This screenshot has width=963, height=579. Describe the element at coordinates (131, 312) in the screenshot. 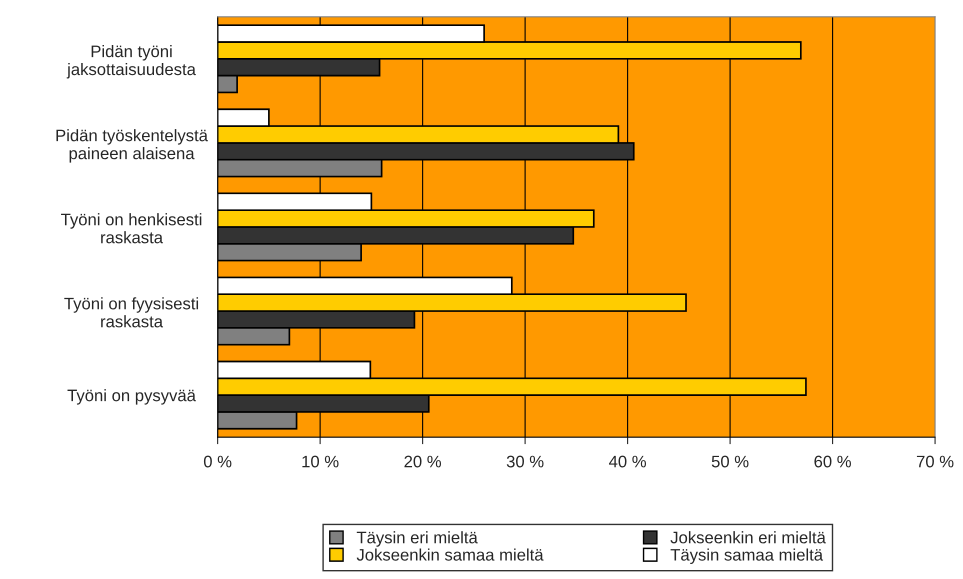

I see `y-tick-label: Työni on fyysisesti raskasta` at that location.